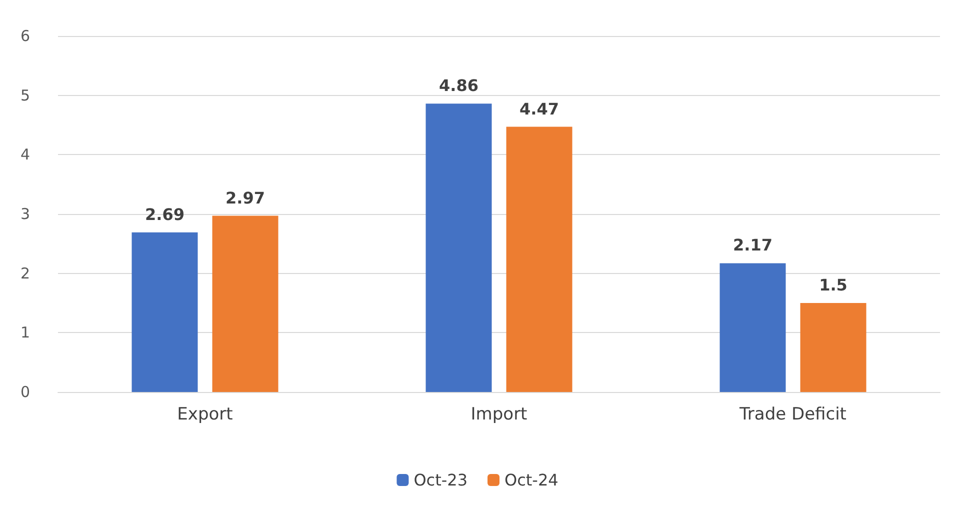  What do you see at coordinates (25, 36) in the screenshot?
I see `y-tick-label: 6` at bounding box center [25, 36].